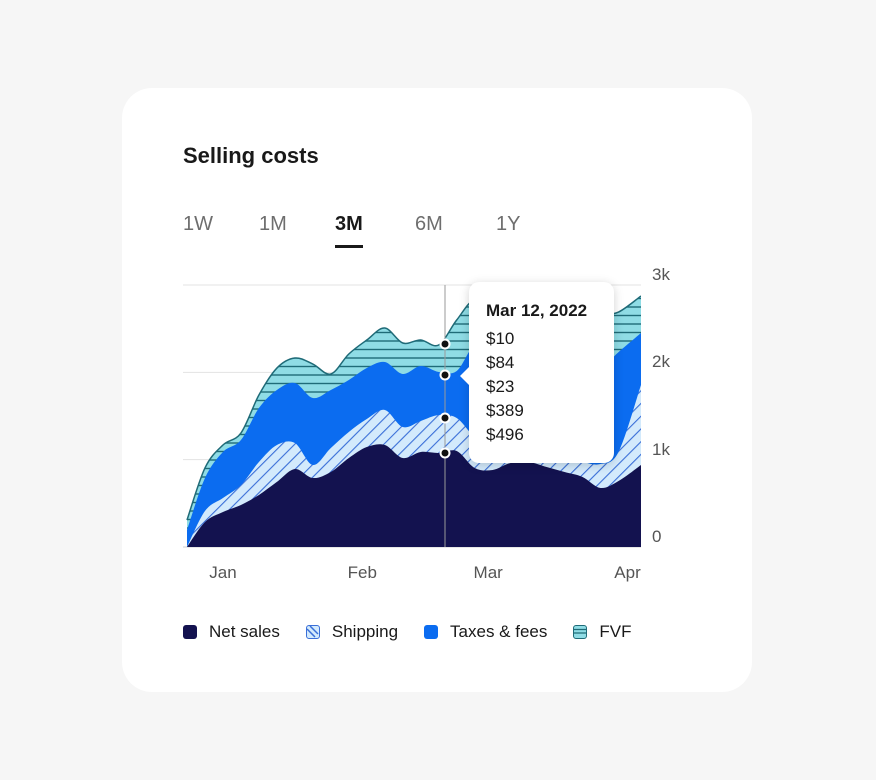  Describe the element at coordinates (223, 572) in the screenshot. I see `x-tick-label: Jan` at that location.